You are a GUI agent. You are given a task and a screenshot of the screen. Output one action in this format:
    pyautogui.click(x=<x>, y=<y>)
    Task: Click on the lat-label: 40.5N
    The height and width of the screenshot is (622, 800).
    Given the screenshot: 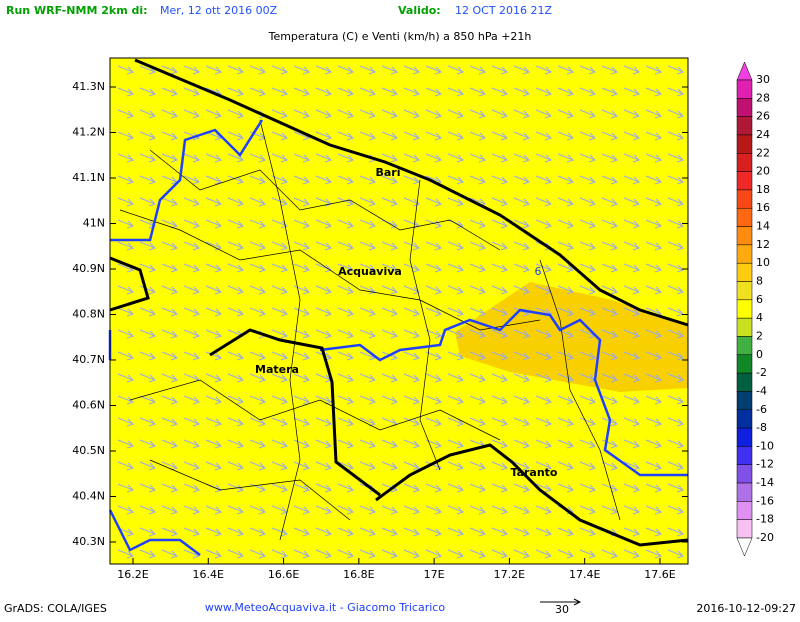 What is the action you would take?
    pyautogui.click(x=88, y=450)
    